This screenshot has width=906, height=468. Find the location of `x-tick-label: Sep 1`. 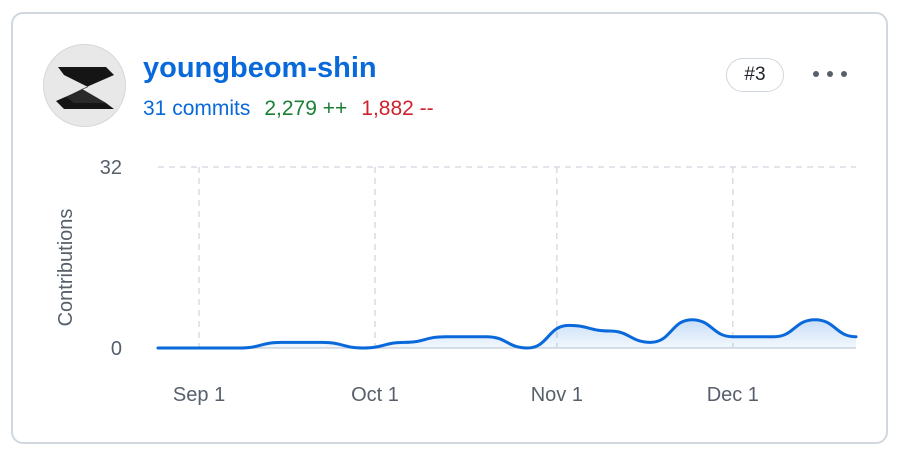

x-tick-label: Sep 1 is located at coordinates (199, 395).